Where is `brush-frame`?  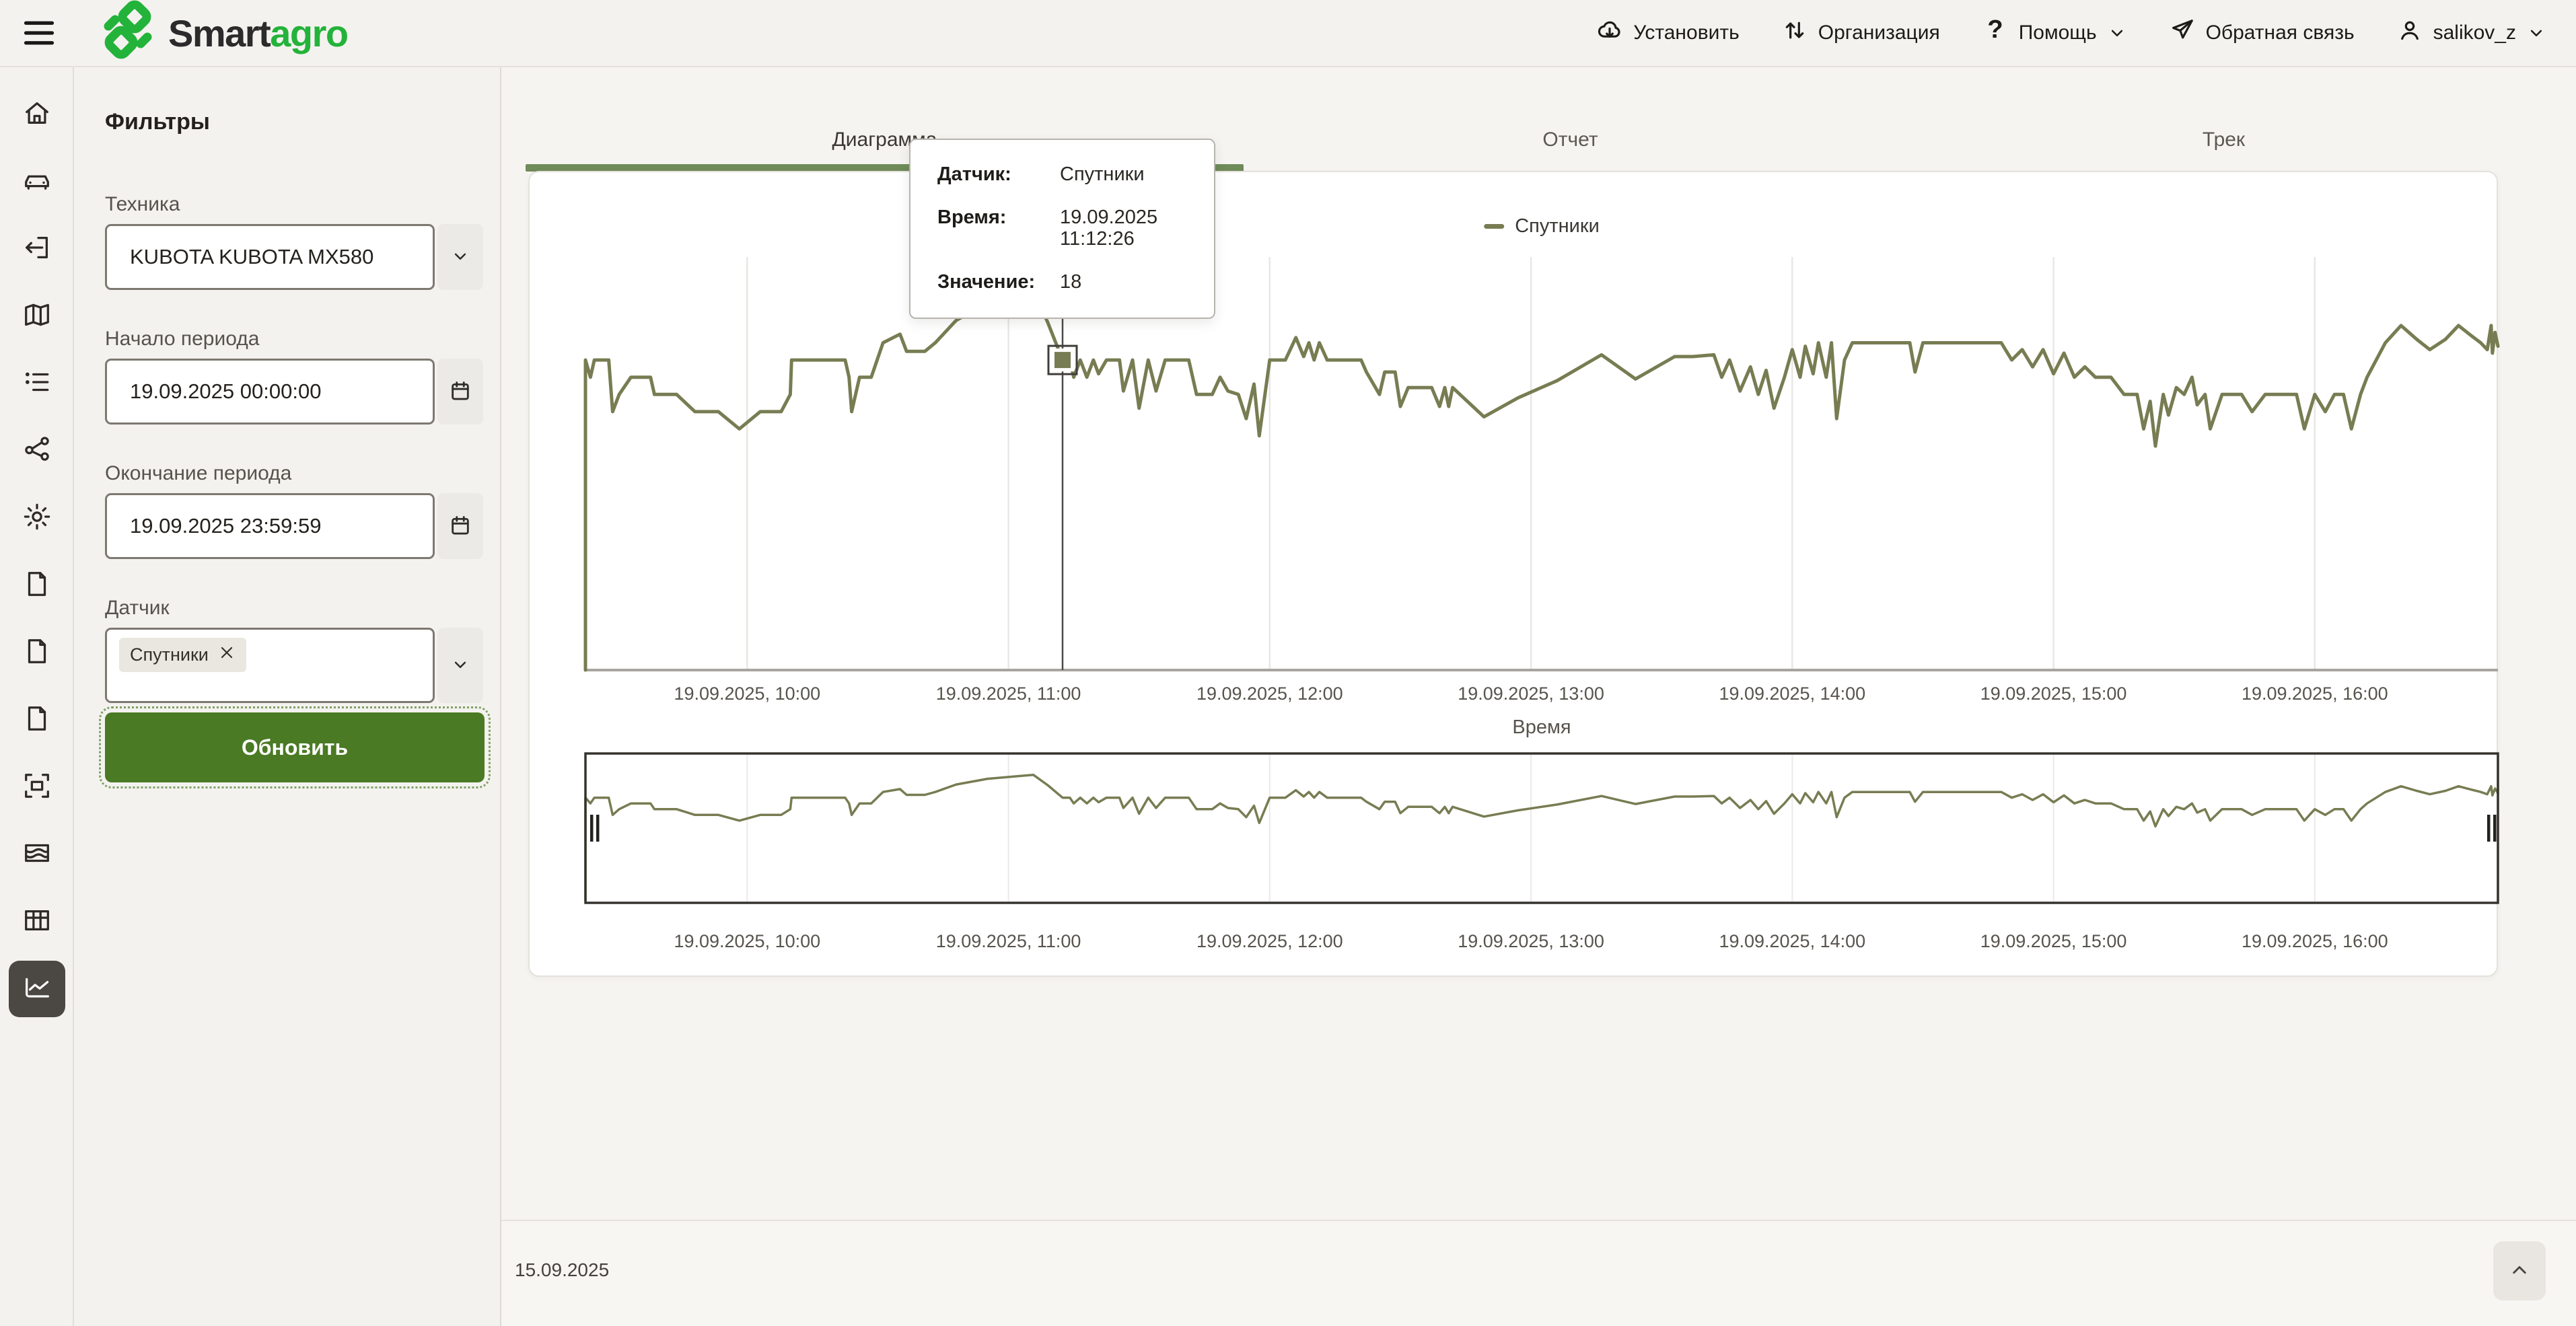 brush-frame is located at coordinates (1541, 828).